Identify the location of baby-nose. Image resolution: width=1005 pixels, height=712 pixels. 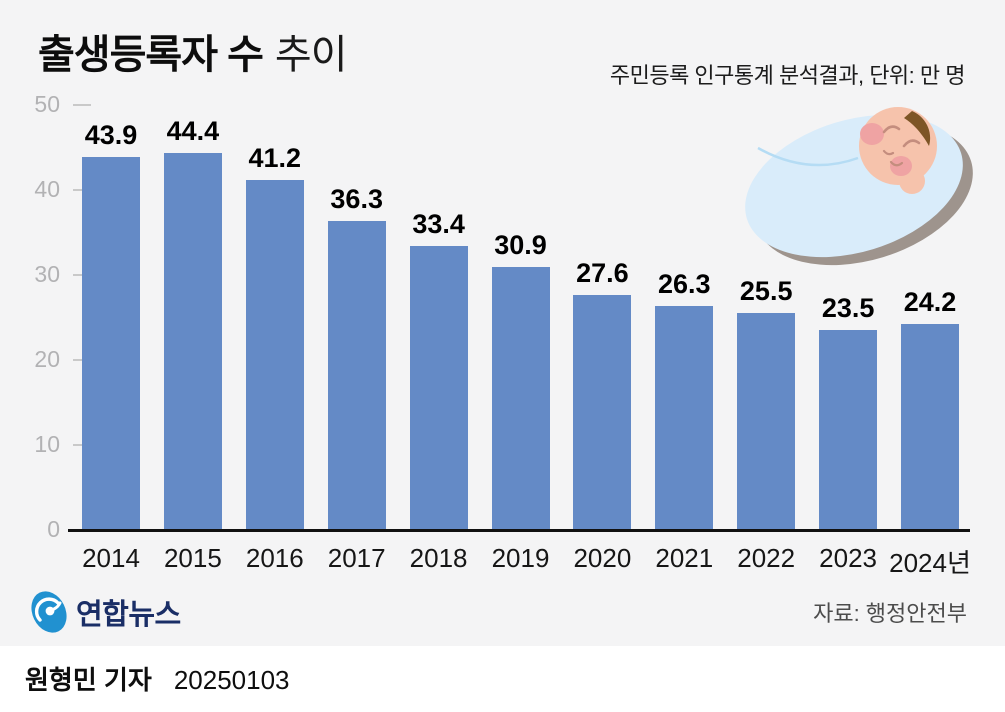
(888, 152).